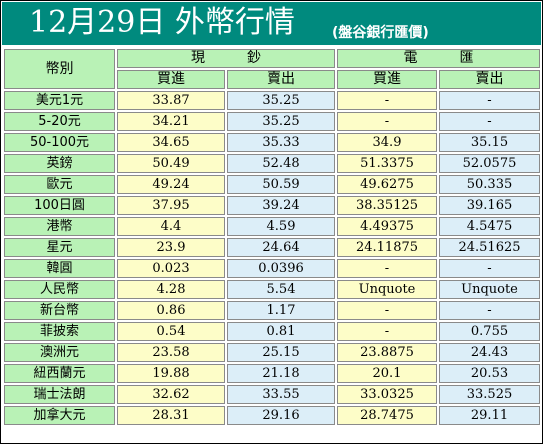 Image resolution: width=543 pixels, height=444 pixels. Describe the element at coordinates (59, 310) in the screenshot. I see `currency-label: 新台幣` at that location.